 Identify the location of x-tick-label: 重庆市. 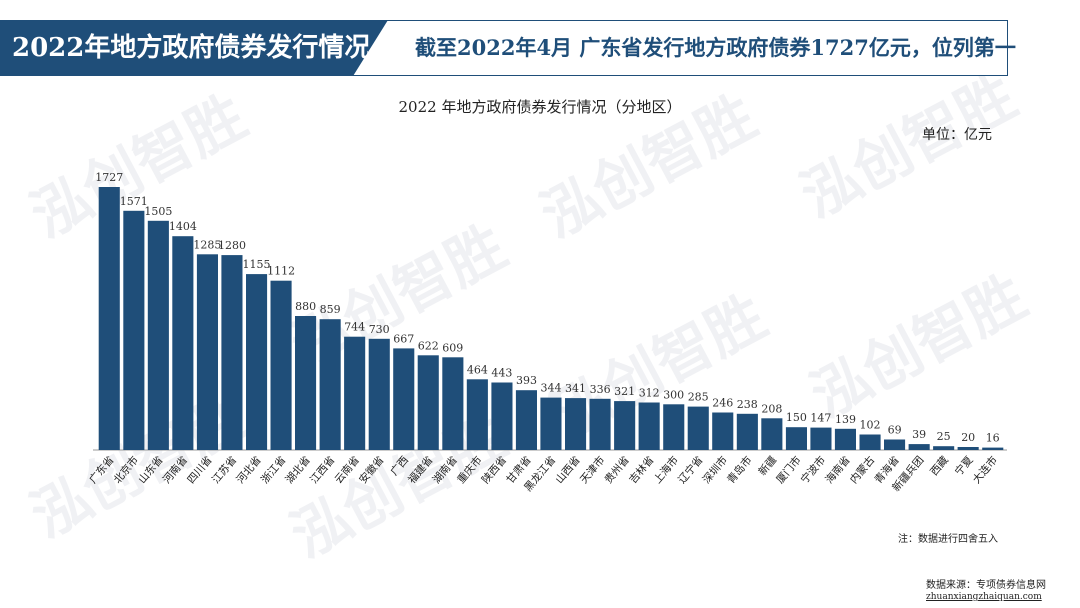
(469, 470).